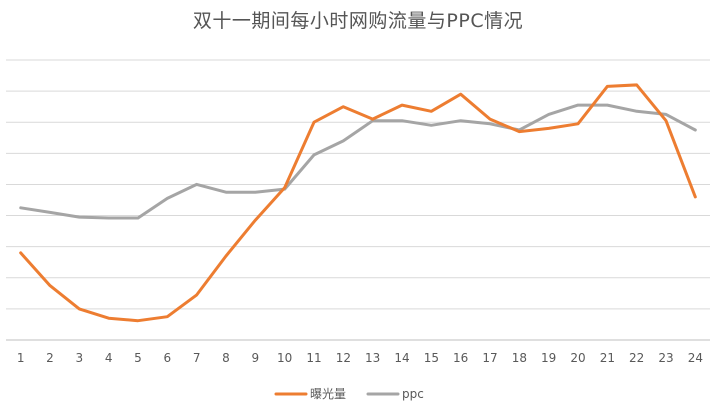  Describe the element at coordinates (548, 358) in the screenshot. I see `x-tick-label: 19` at that location.